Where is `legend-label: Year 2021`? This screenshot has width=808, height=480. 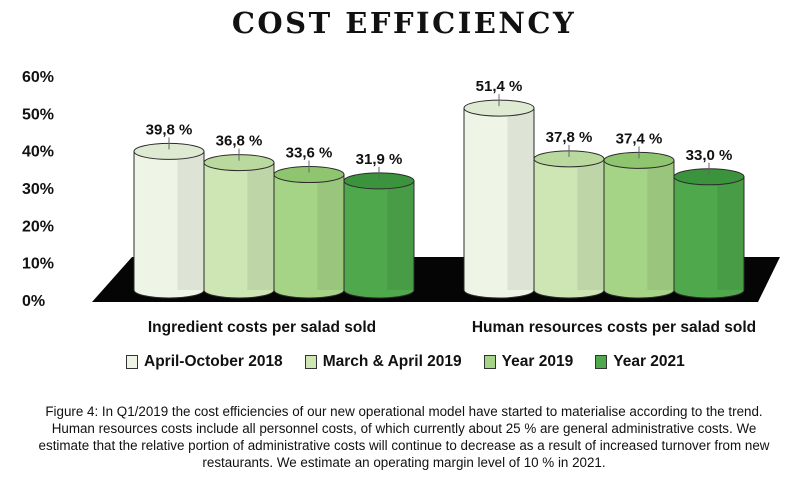
legend-label: Year 2021 is located at coordinates (649, 361).